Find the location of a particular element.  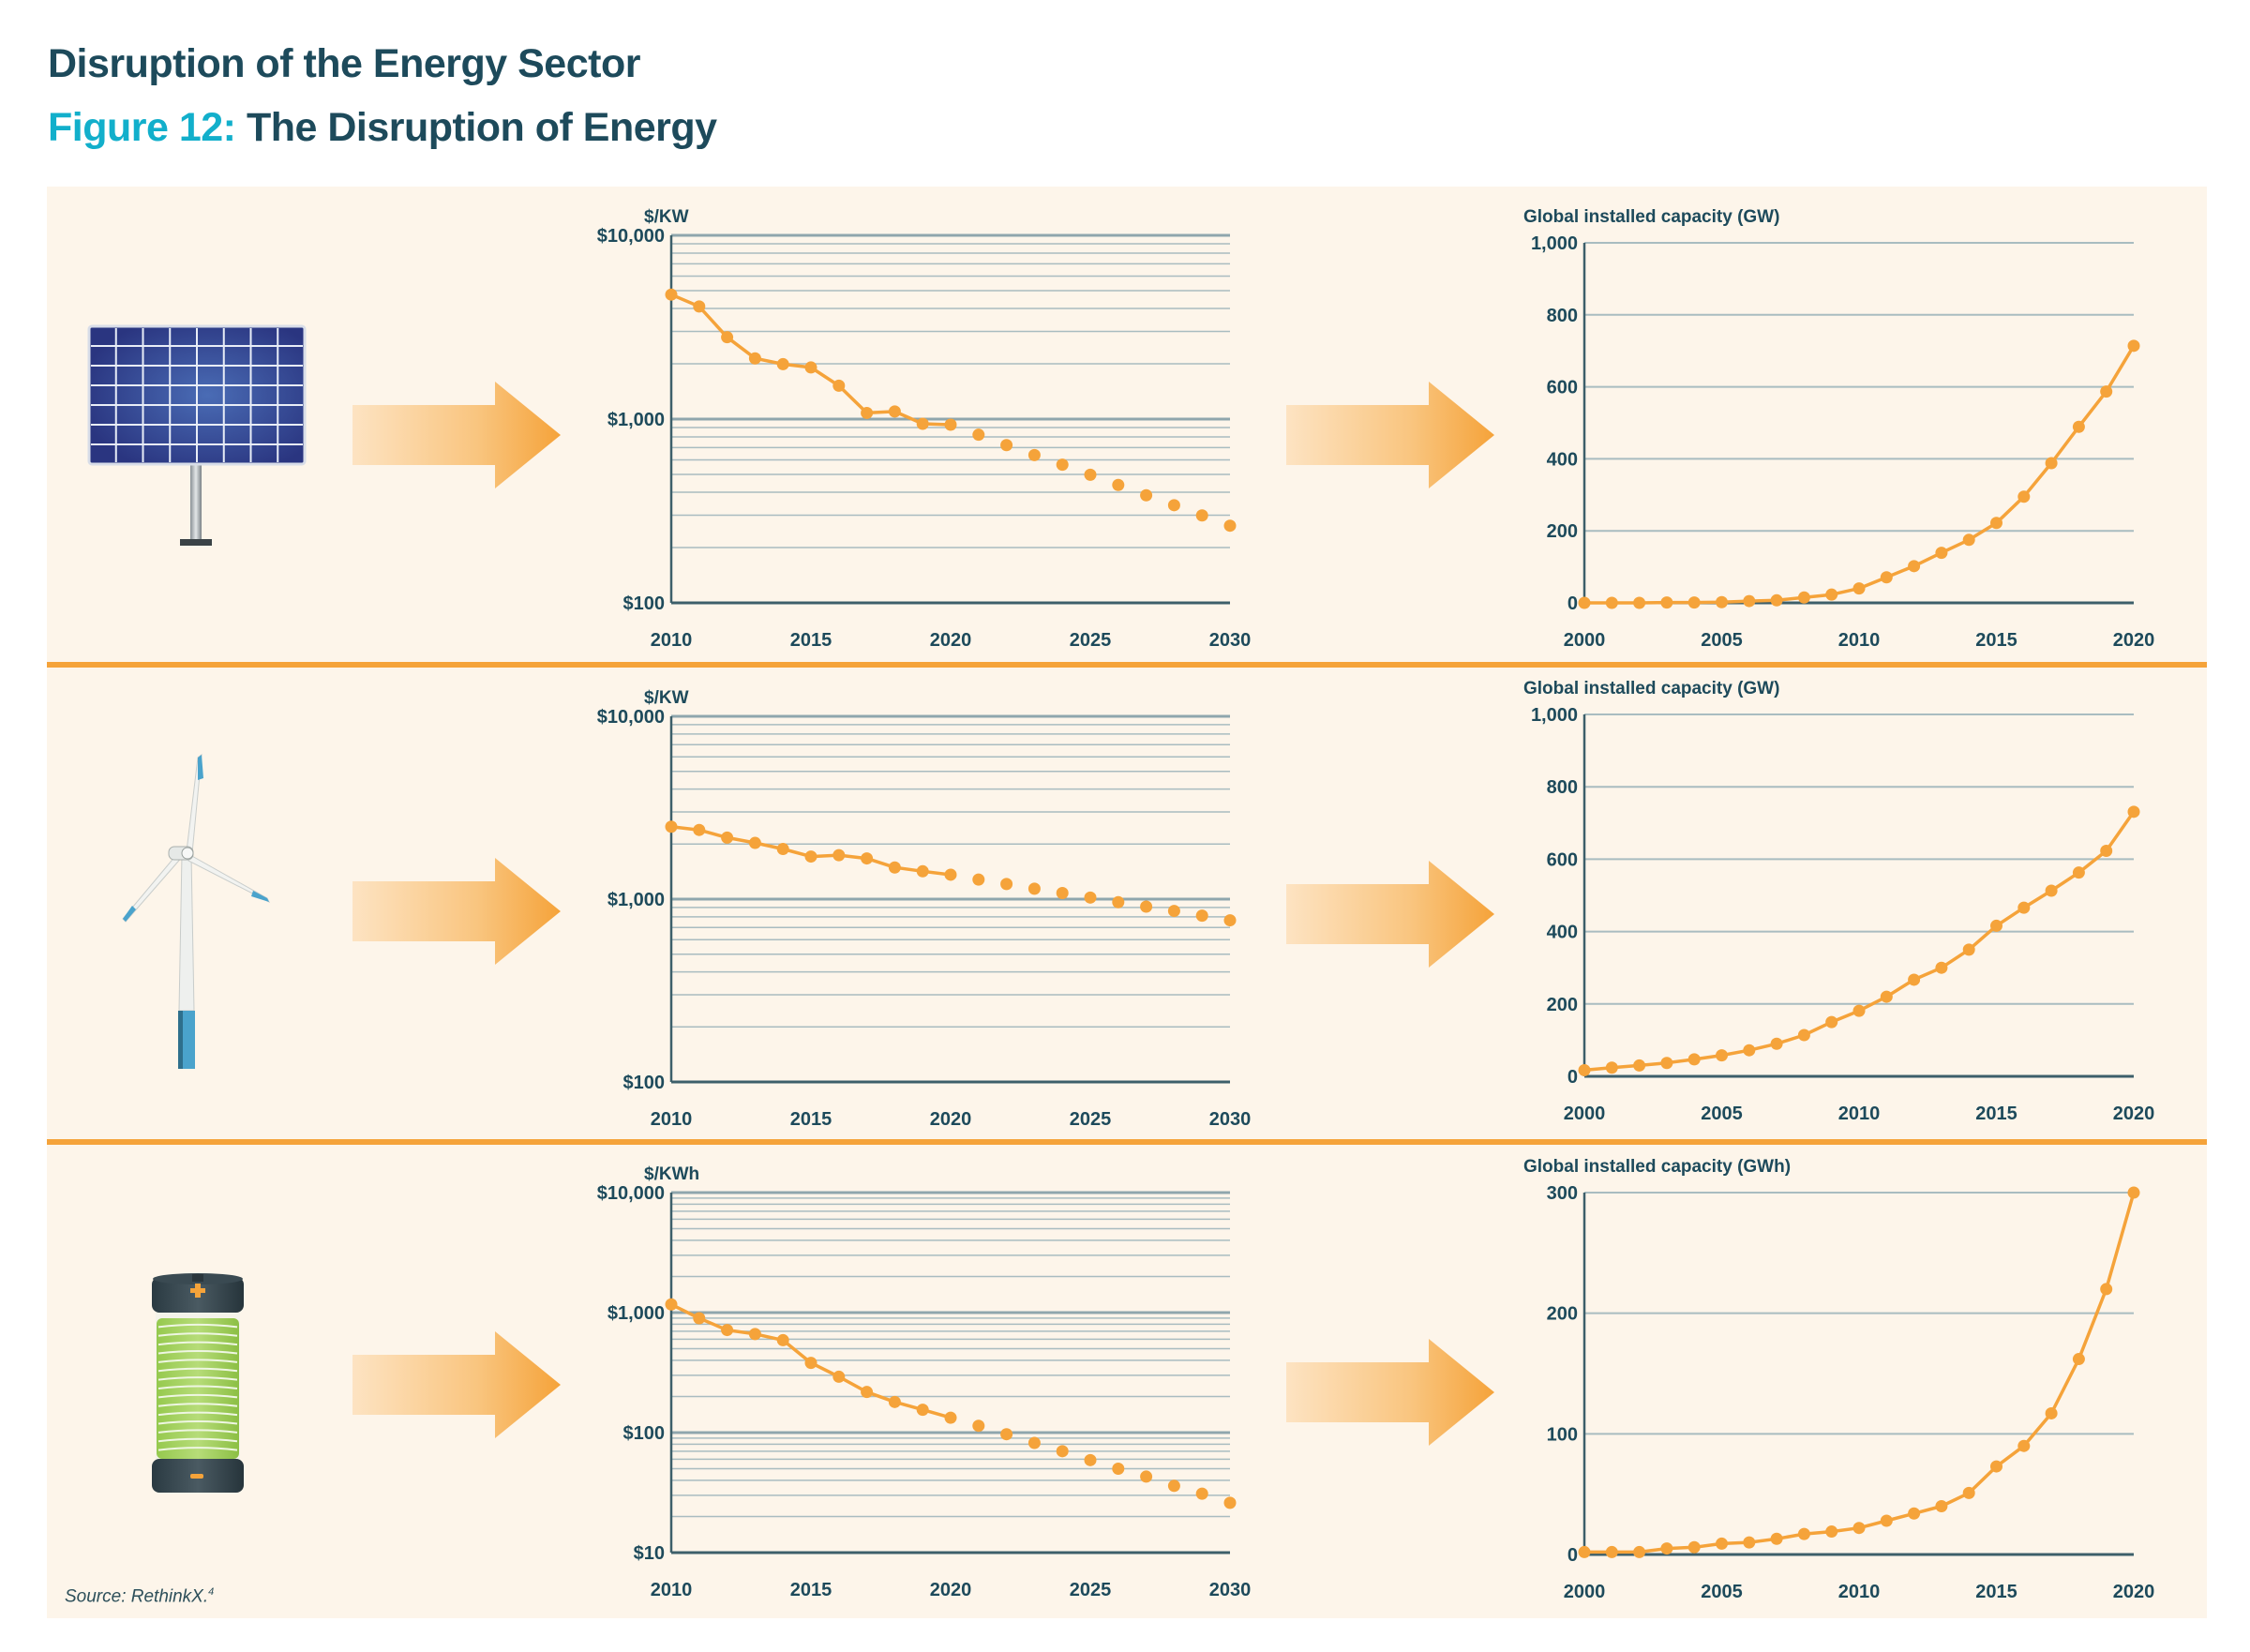

y-axis-label: Global installed capacity (GW) is located at coordinates (1651, 217).